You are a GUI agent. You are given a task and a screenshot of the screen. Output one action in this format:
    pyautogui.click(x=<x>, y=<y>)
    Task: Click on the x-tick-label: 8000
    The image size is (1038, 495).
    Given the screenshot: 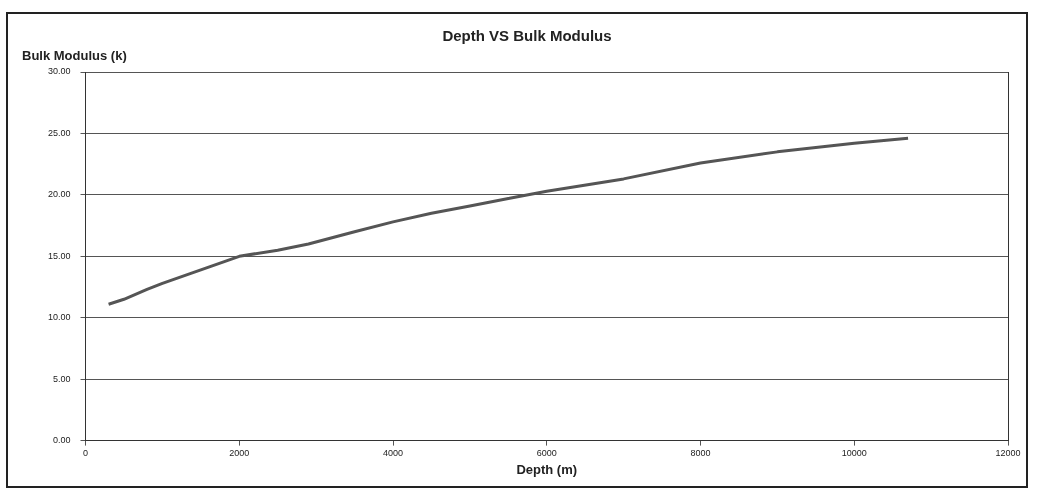 What is the action you would take?
    pyautogui.click(x=700, y=453)
    